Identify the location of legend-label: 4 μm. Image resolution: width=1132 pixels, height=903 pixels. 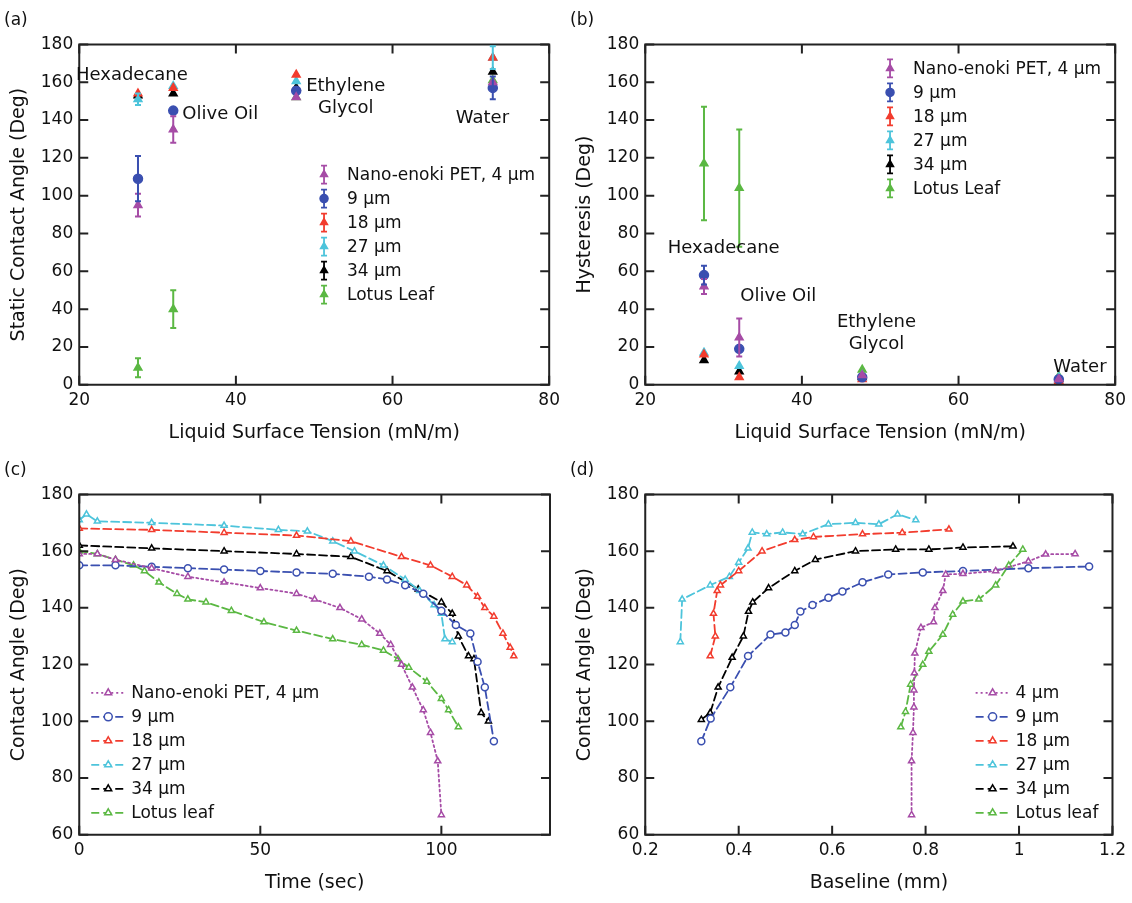
(1037, 692).